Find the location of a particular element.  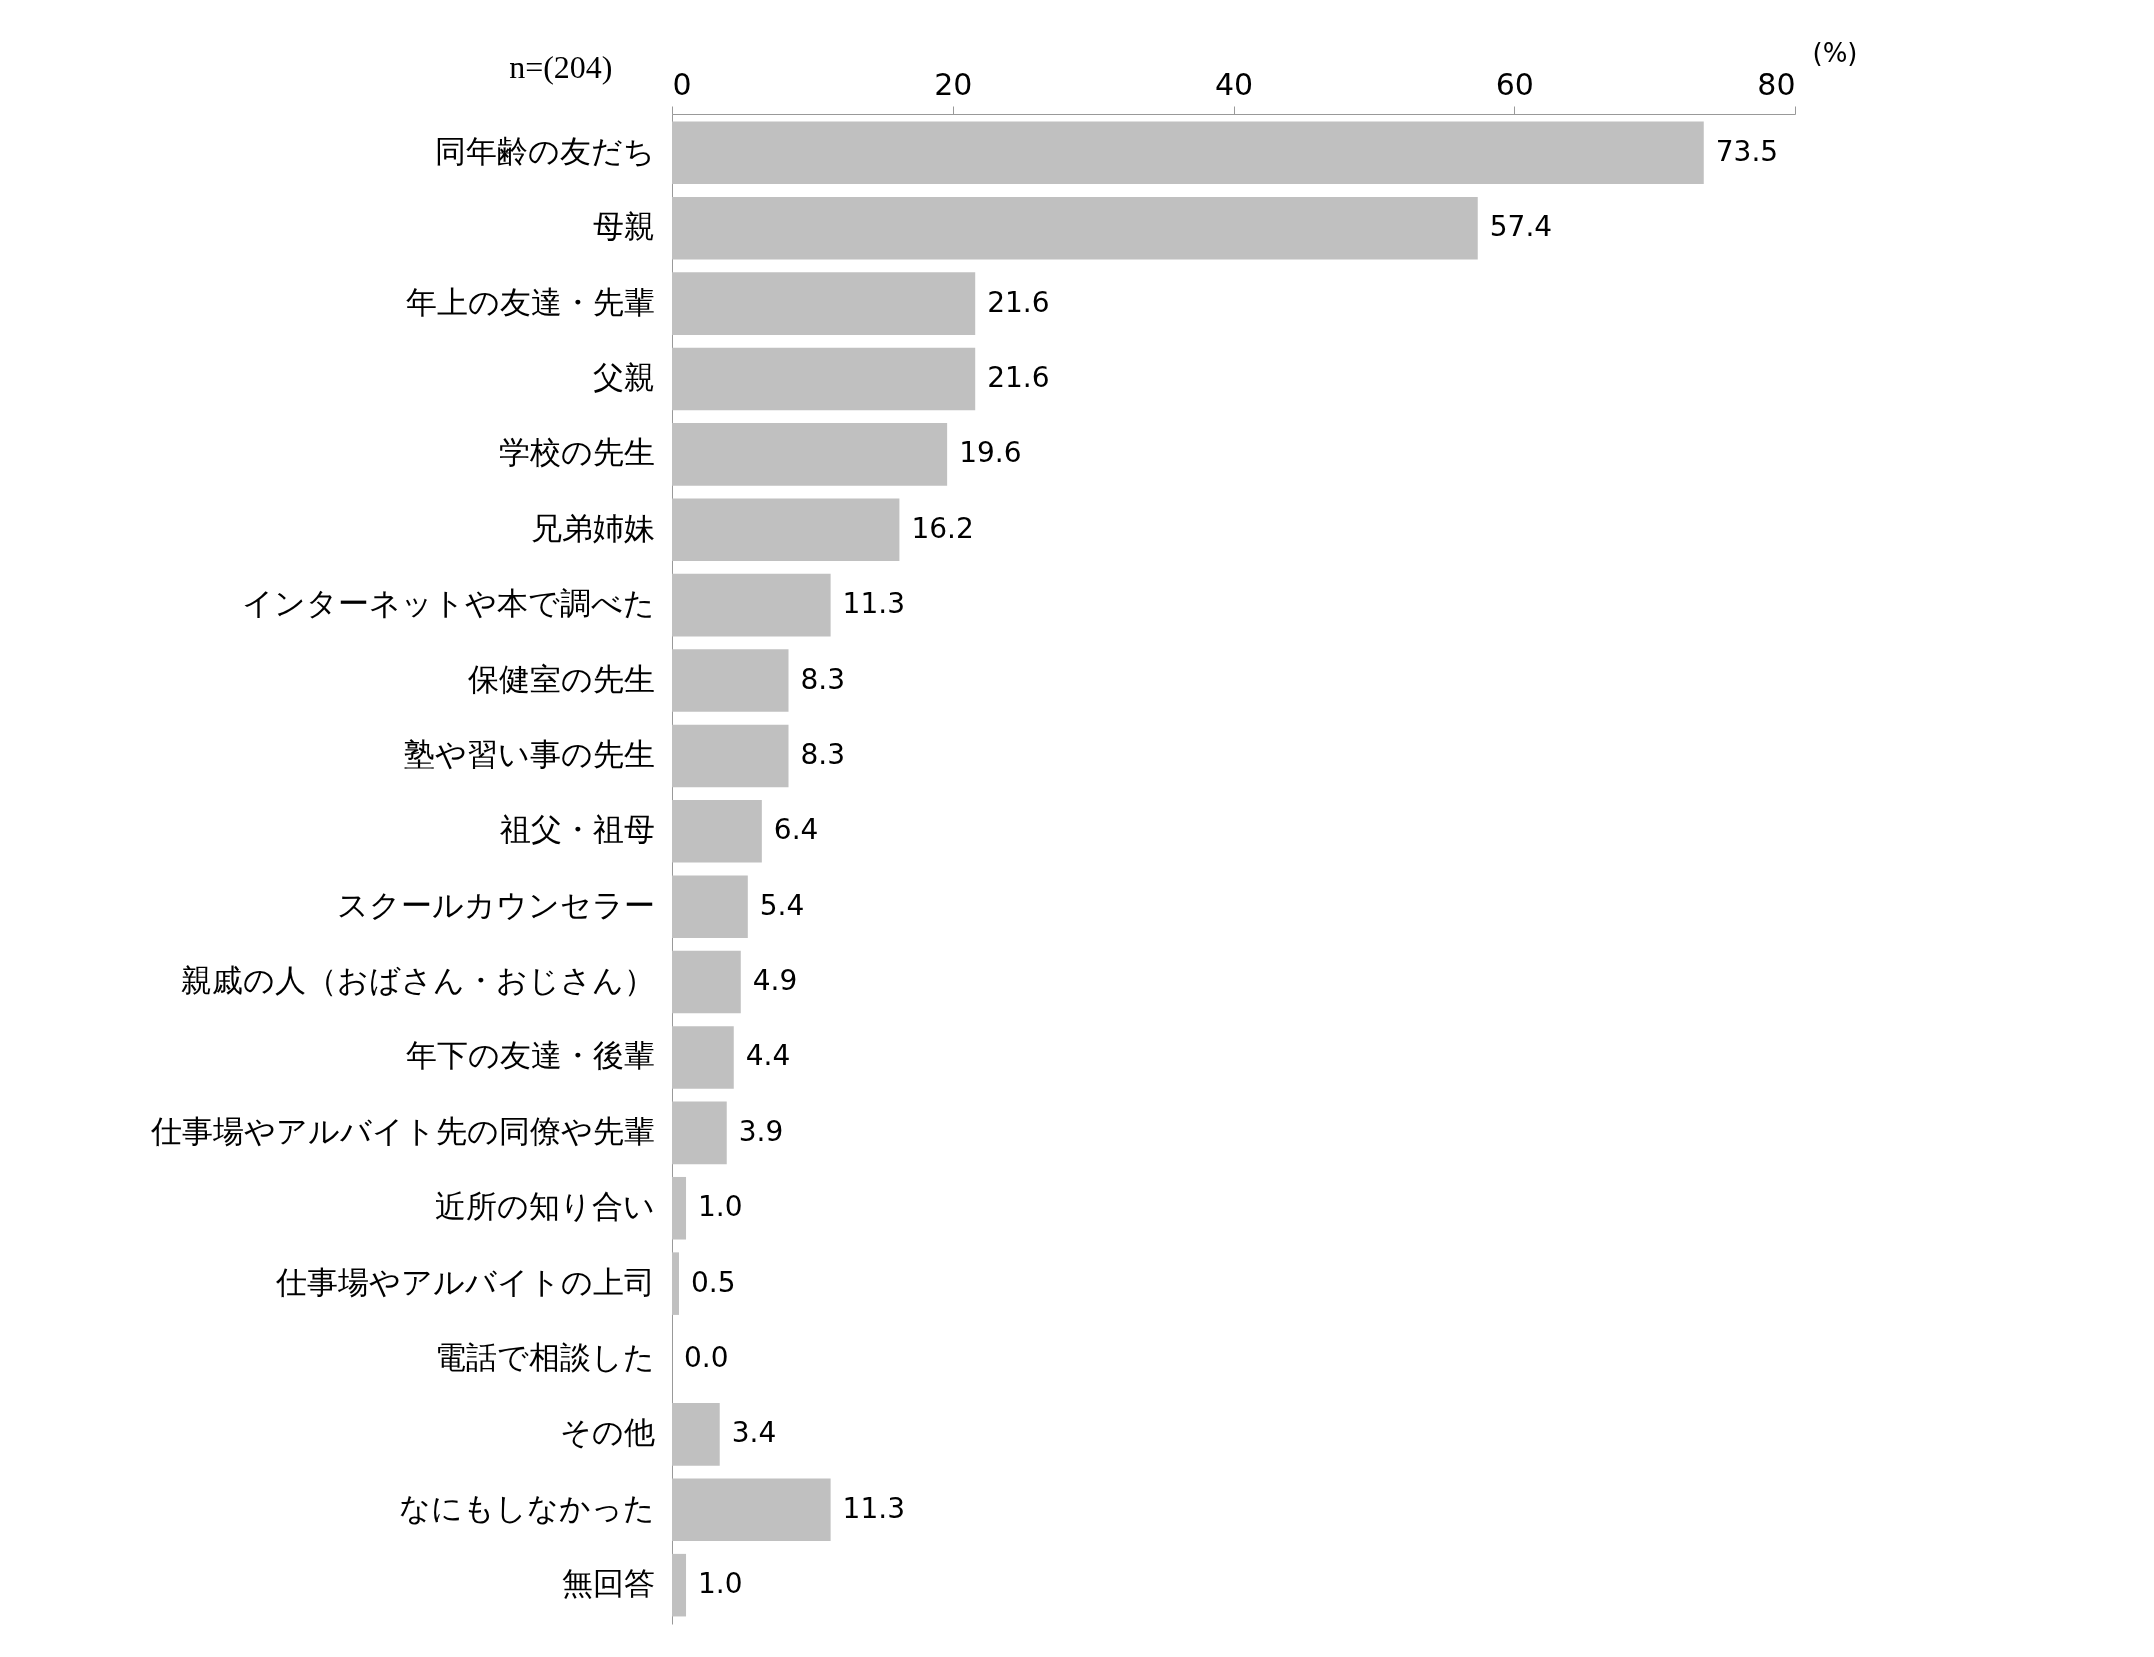

x-tick-label: 0 is located at coordinates (682, 84).